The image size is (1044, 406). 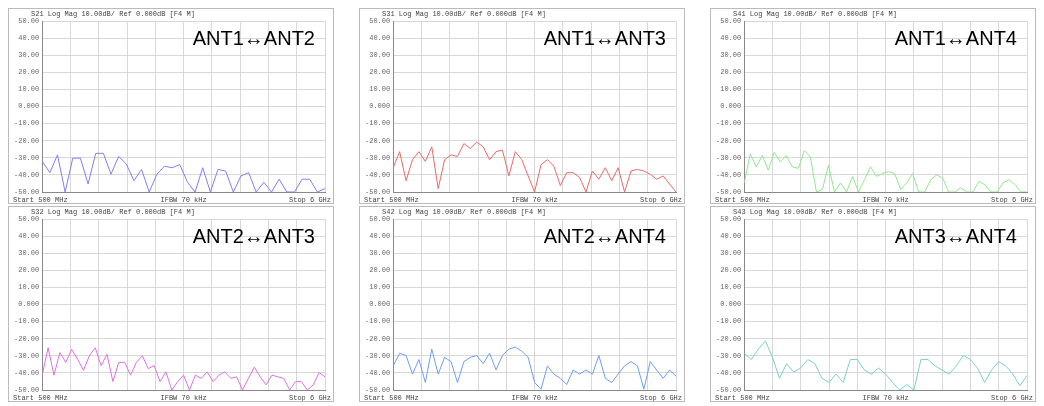 What do you see at coordinates (955, 235) in the screenshot?
I see `chart-title: ANT3↔ANT4` at bounding box center [955, 235].